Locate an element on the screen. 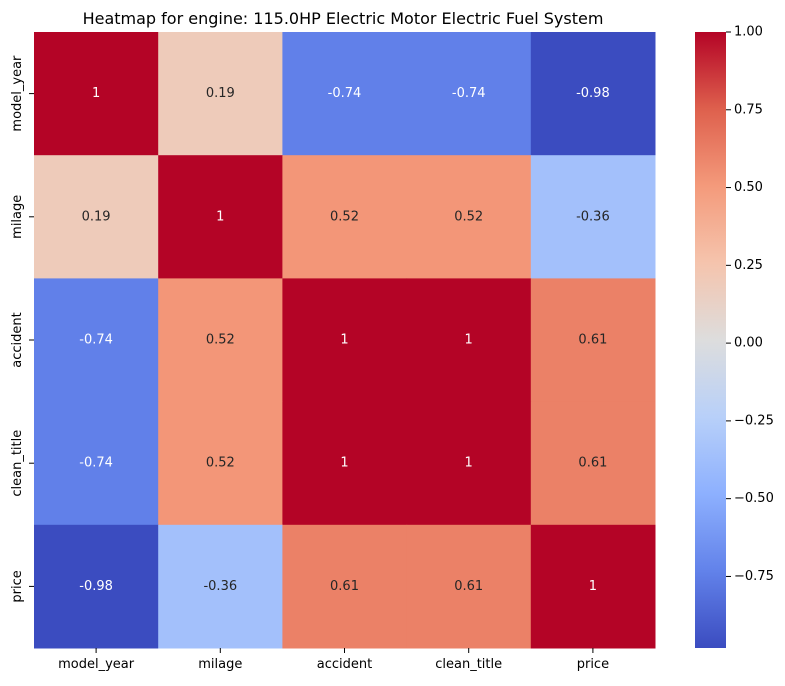 This screenshot has width=785, height=686. heatmap-annotation-2-3: 1 is located at coordinates (469, 340).